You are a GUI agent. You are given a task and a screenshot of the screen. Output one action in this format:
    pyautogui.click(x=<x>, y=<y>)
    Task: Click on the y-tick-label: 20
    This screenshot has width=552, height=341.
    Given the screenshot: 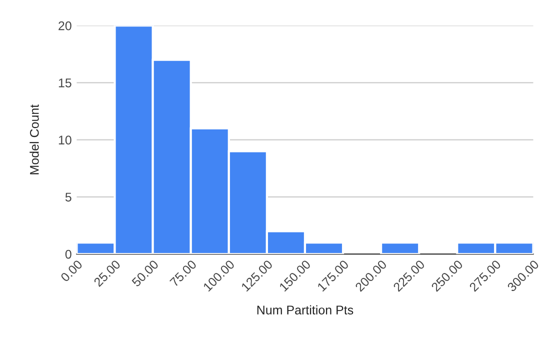 What is the action you would take?
    pyautogui.click(x=65, y=25)
    